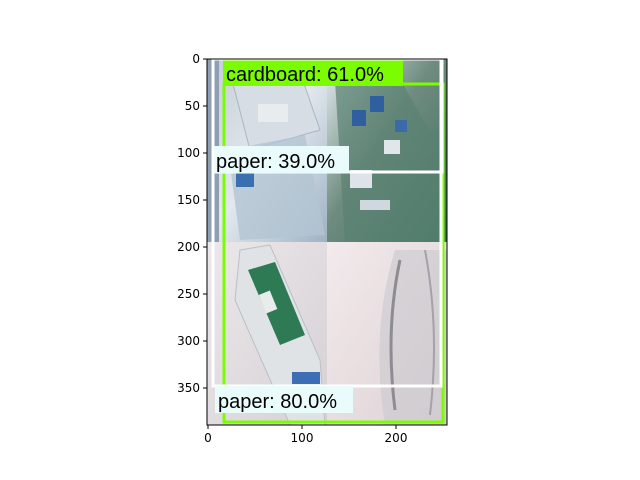 The width and height of the screenshot is (640, 480). What do you see at coordinates (275, 162) in the screenshot?
I see `paper-1-label: paper: 39.0%` at bounding box center [275, 162].